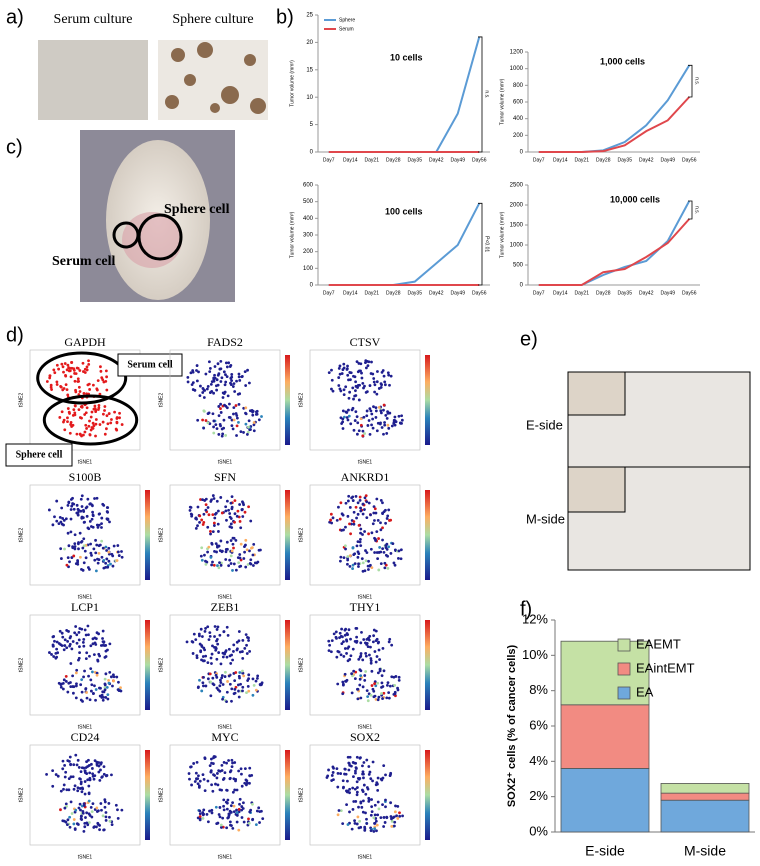 The image size is (760, 866). Describe the element at coordinates (646, 160) in the screenshot. I see `x-tick-label: Day42` at that location.